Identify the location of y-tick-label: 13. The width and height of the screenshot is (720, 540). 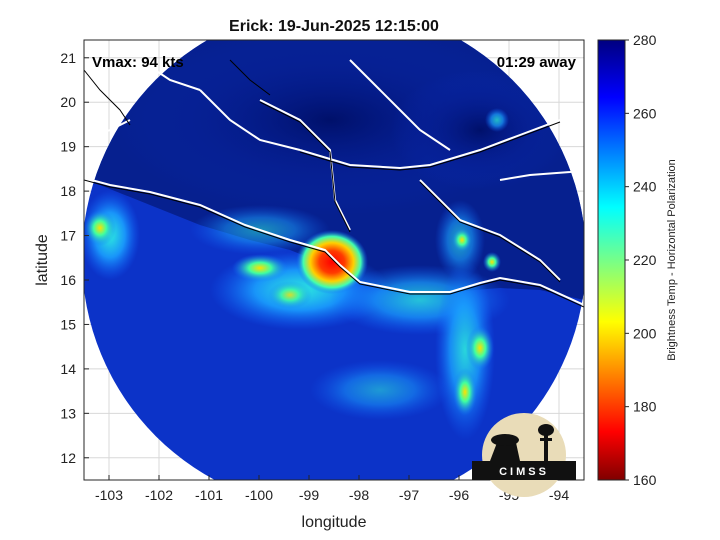
(68, 413).